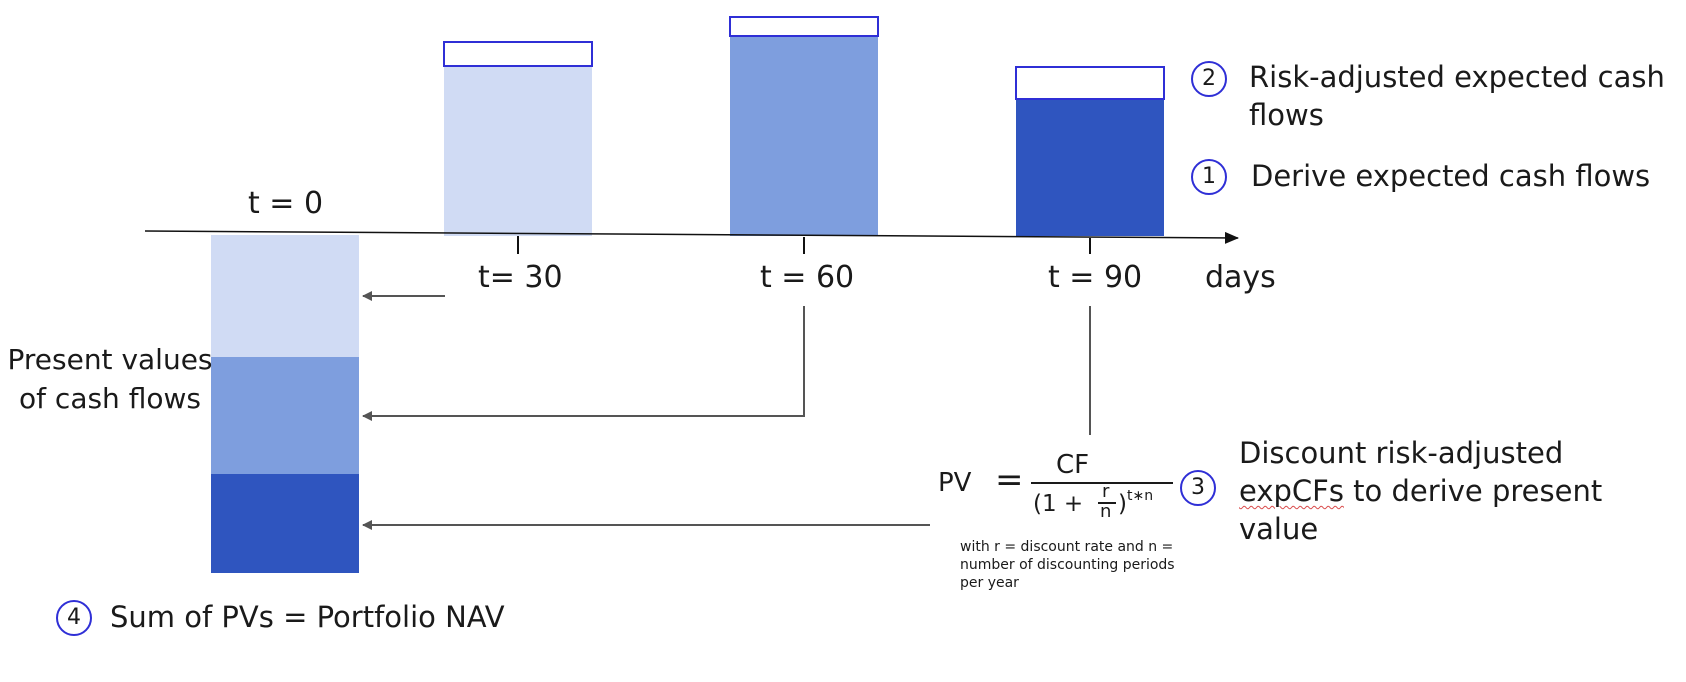  What do you see at coordinates (1106, 511) in the screenshot?
I see `formula-periods: n` at bounding box center [1106, 511].